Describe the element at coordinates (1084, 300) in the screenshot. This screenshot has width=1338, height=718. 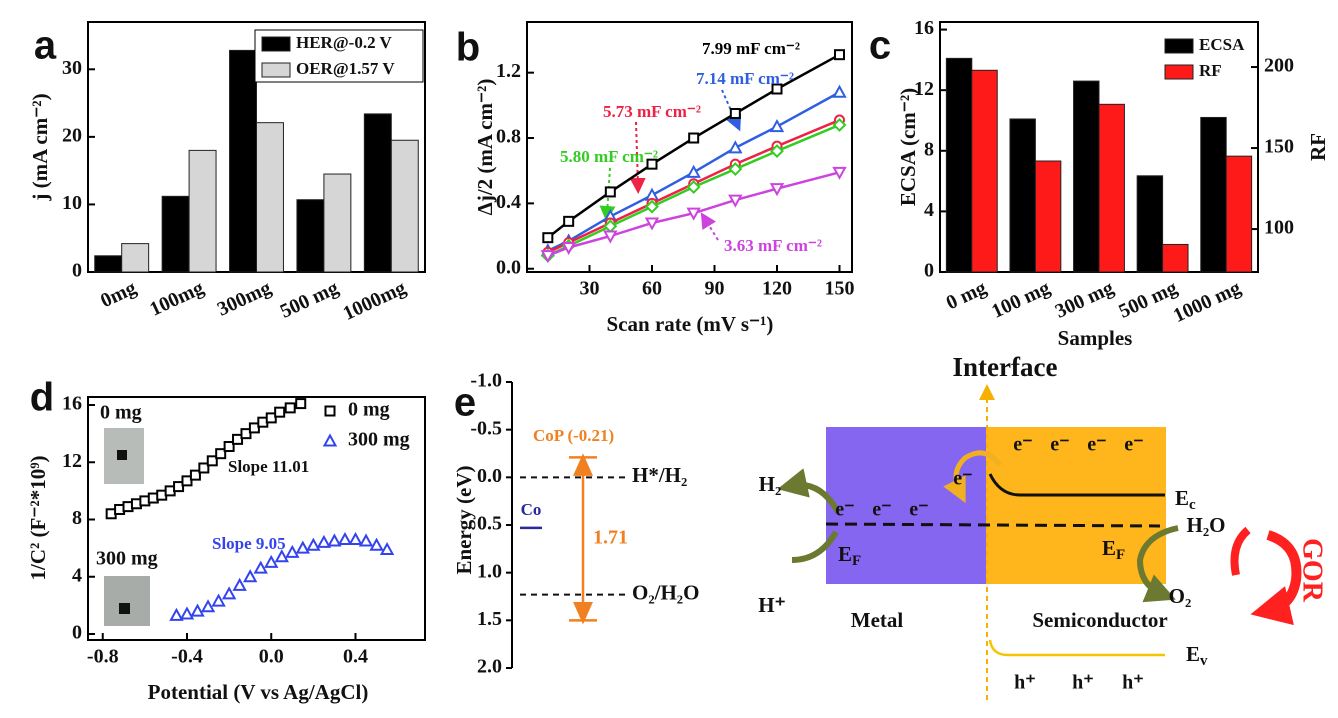
I see `x-tick-label: 300 mg` at that location.